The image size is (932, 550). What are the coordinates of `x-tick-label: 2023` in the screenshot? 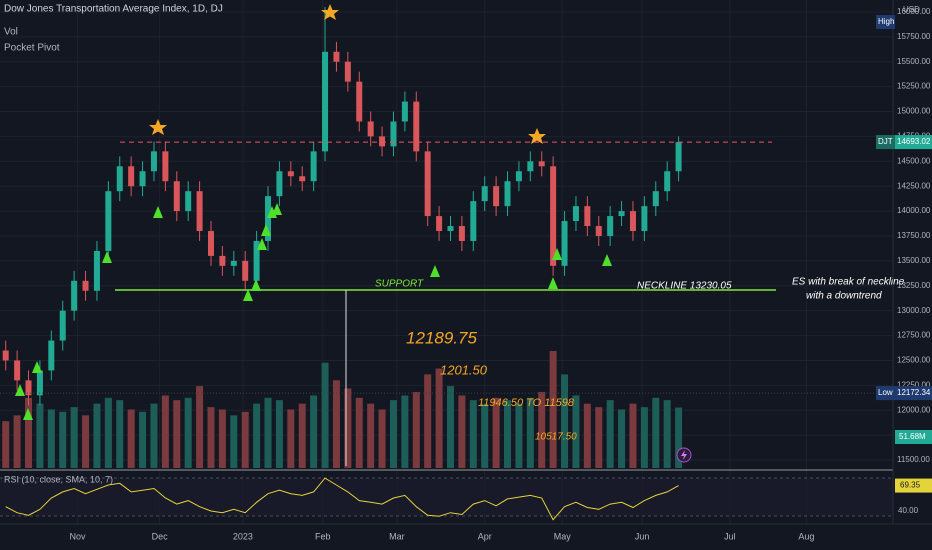 It's located at (243, 536).